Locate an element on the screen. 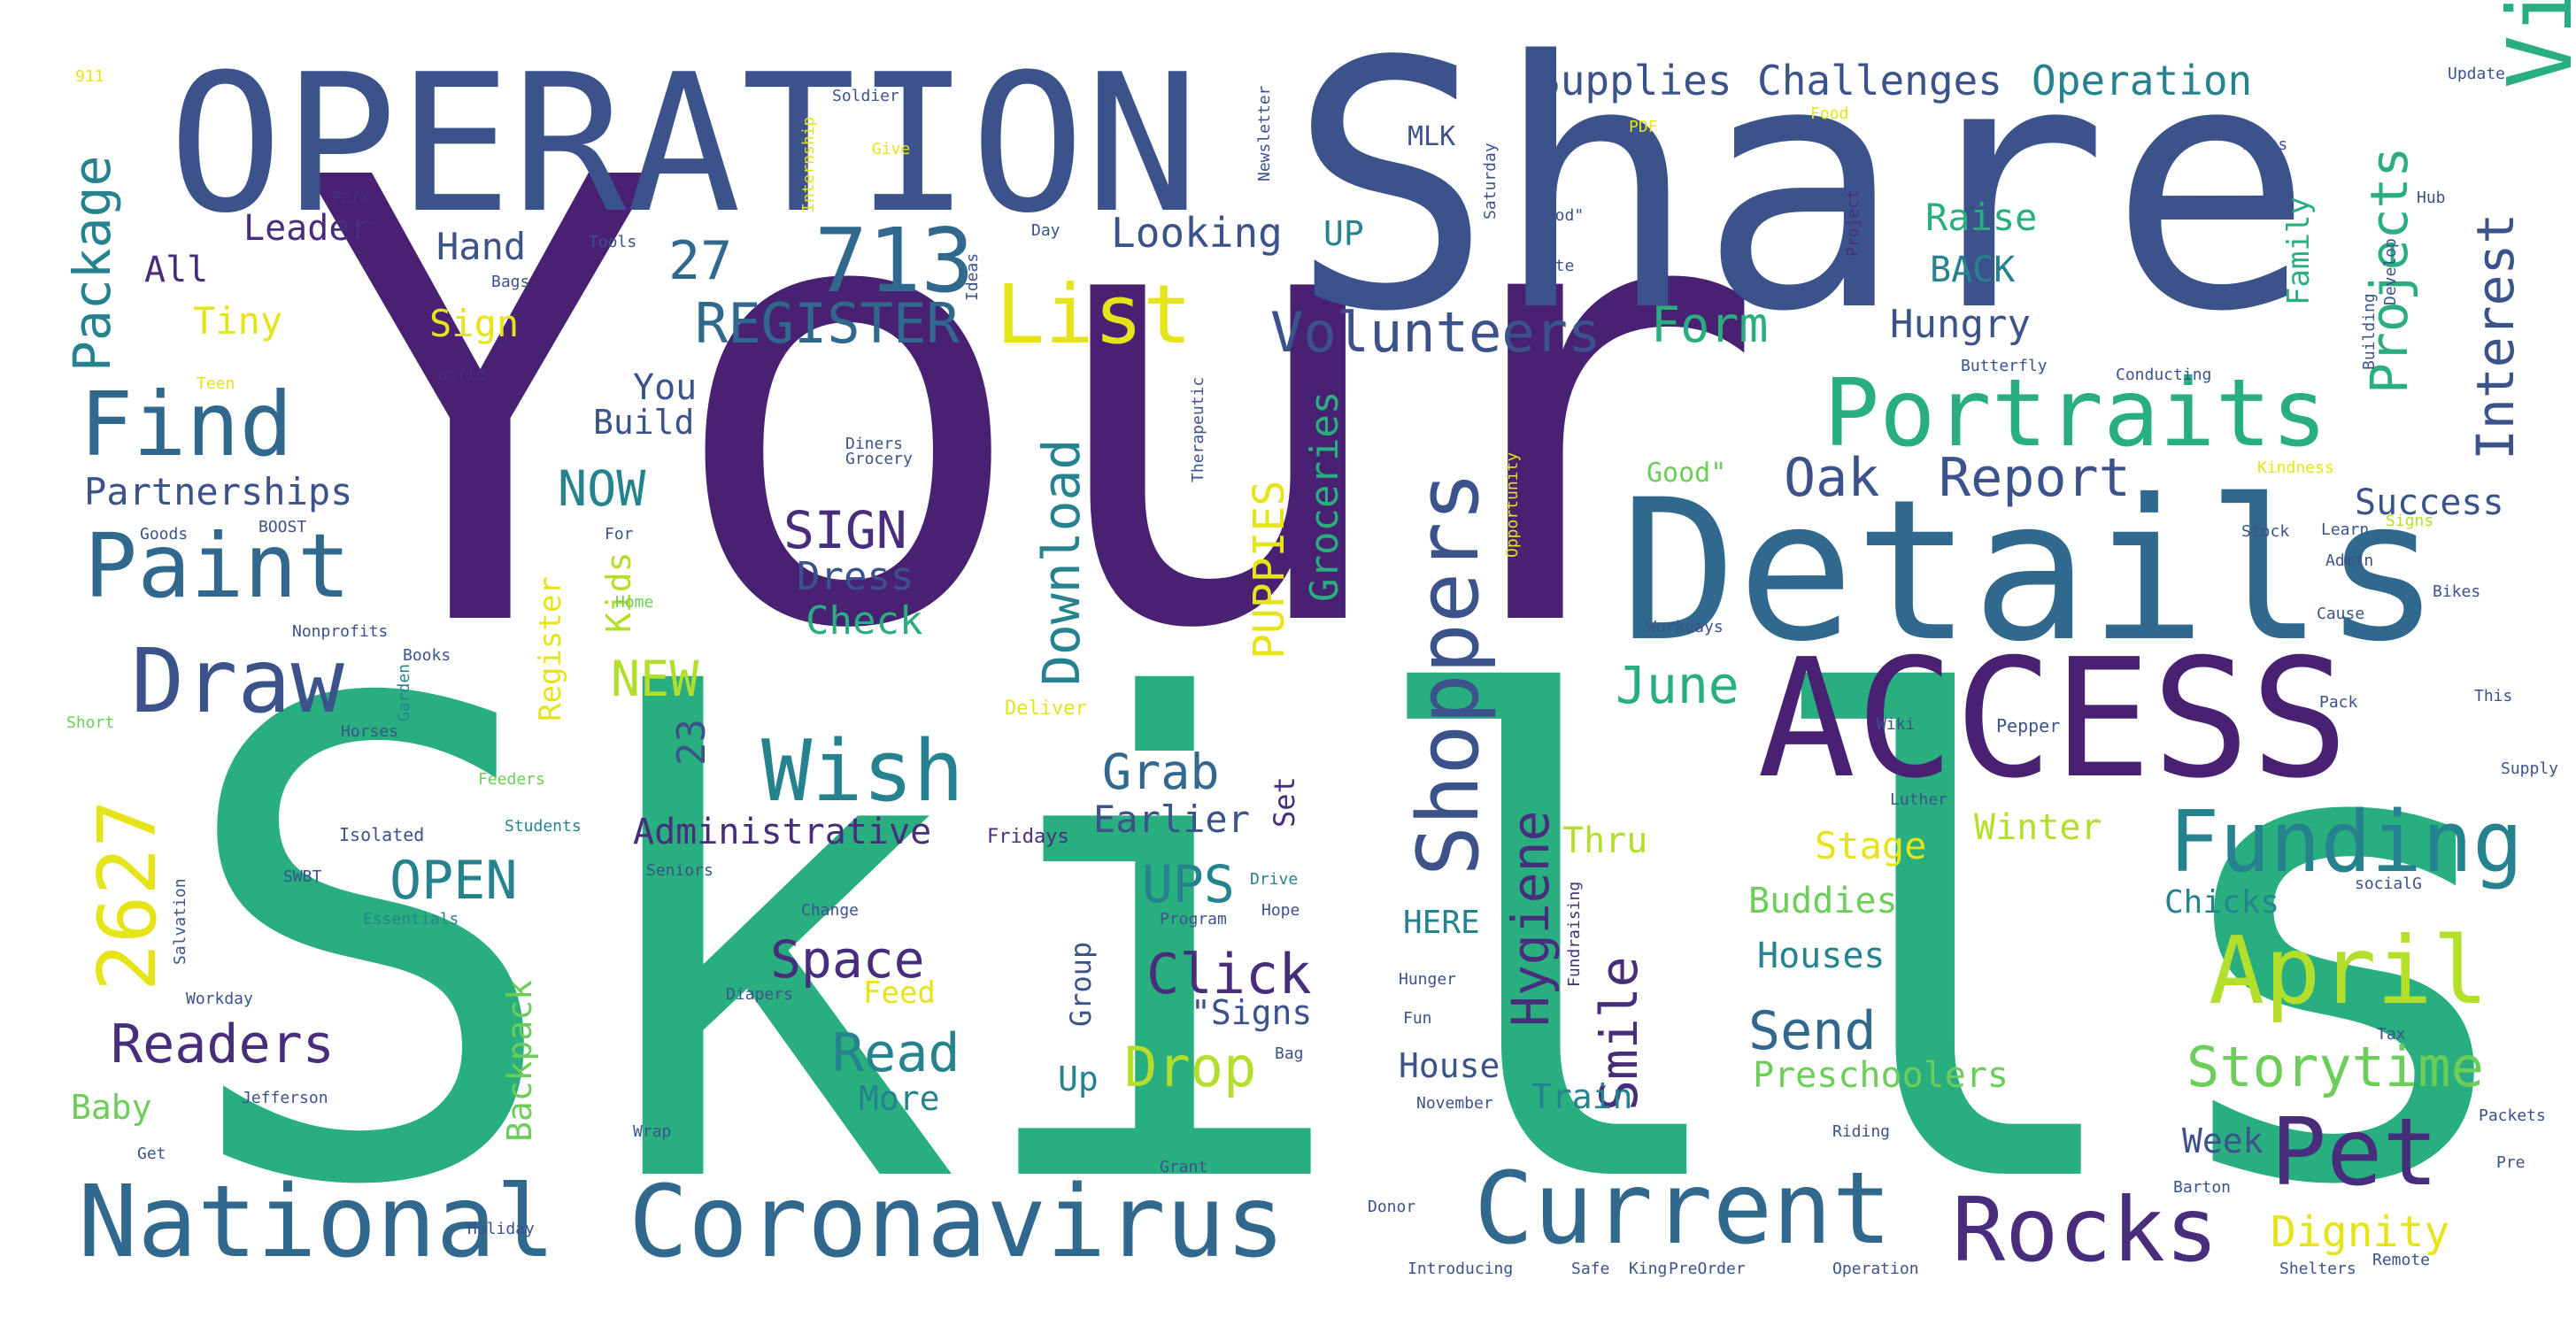 The height and width of the screenshot is (1341, 2576). word-hunger: Hunger is located at coordinates (1428, 980).